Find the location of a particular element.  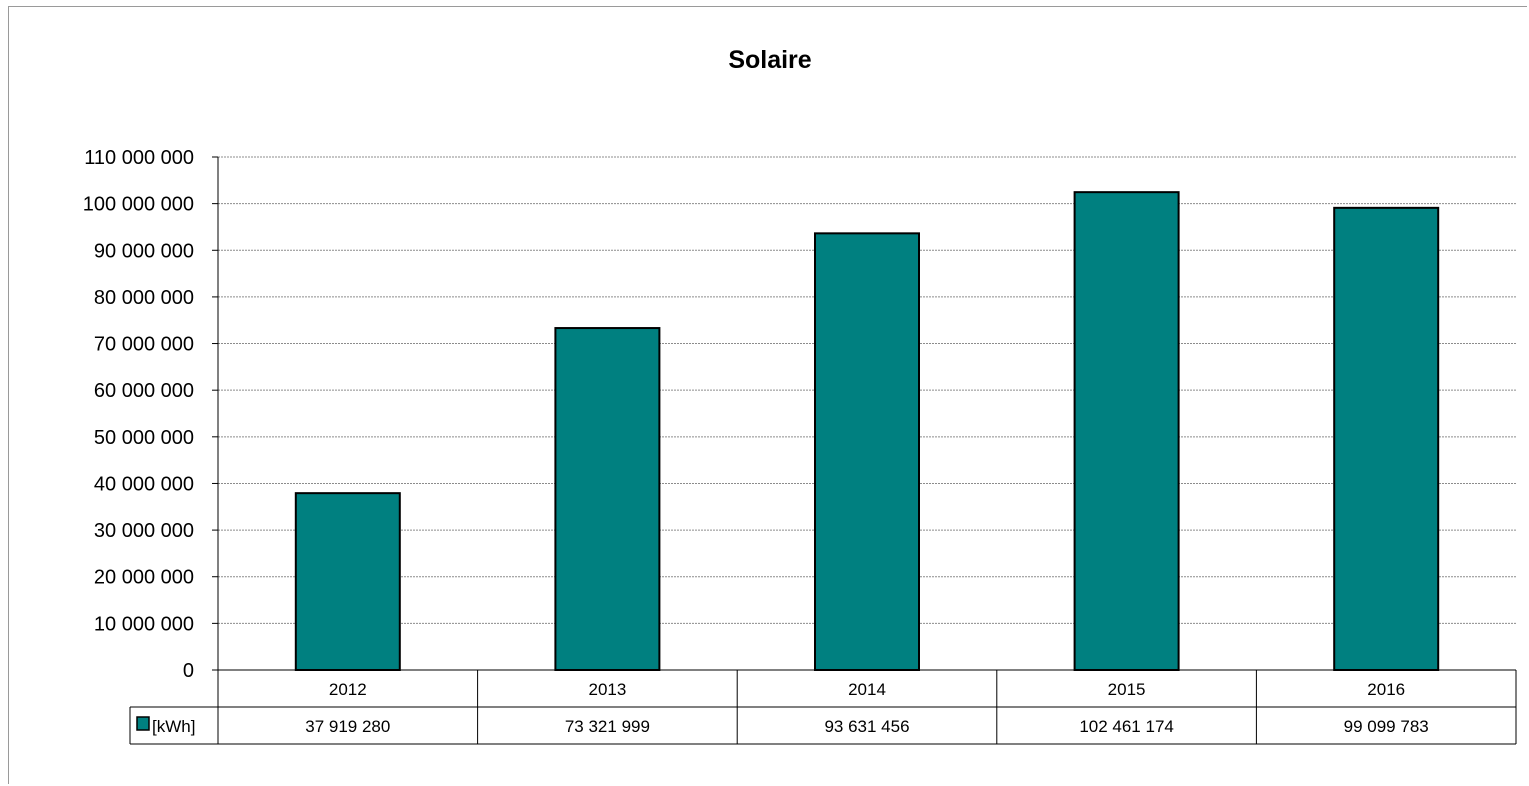

y-tick-label: 70 000 000 is located at coordinates (144, 345).